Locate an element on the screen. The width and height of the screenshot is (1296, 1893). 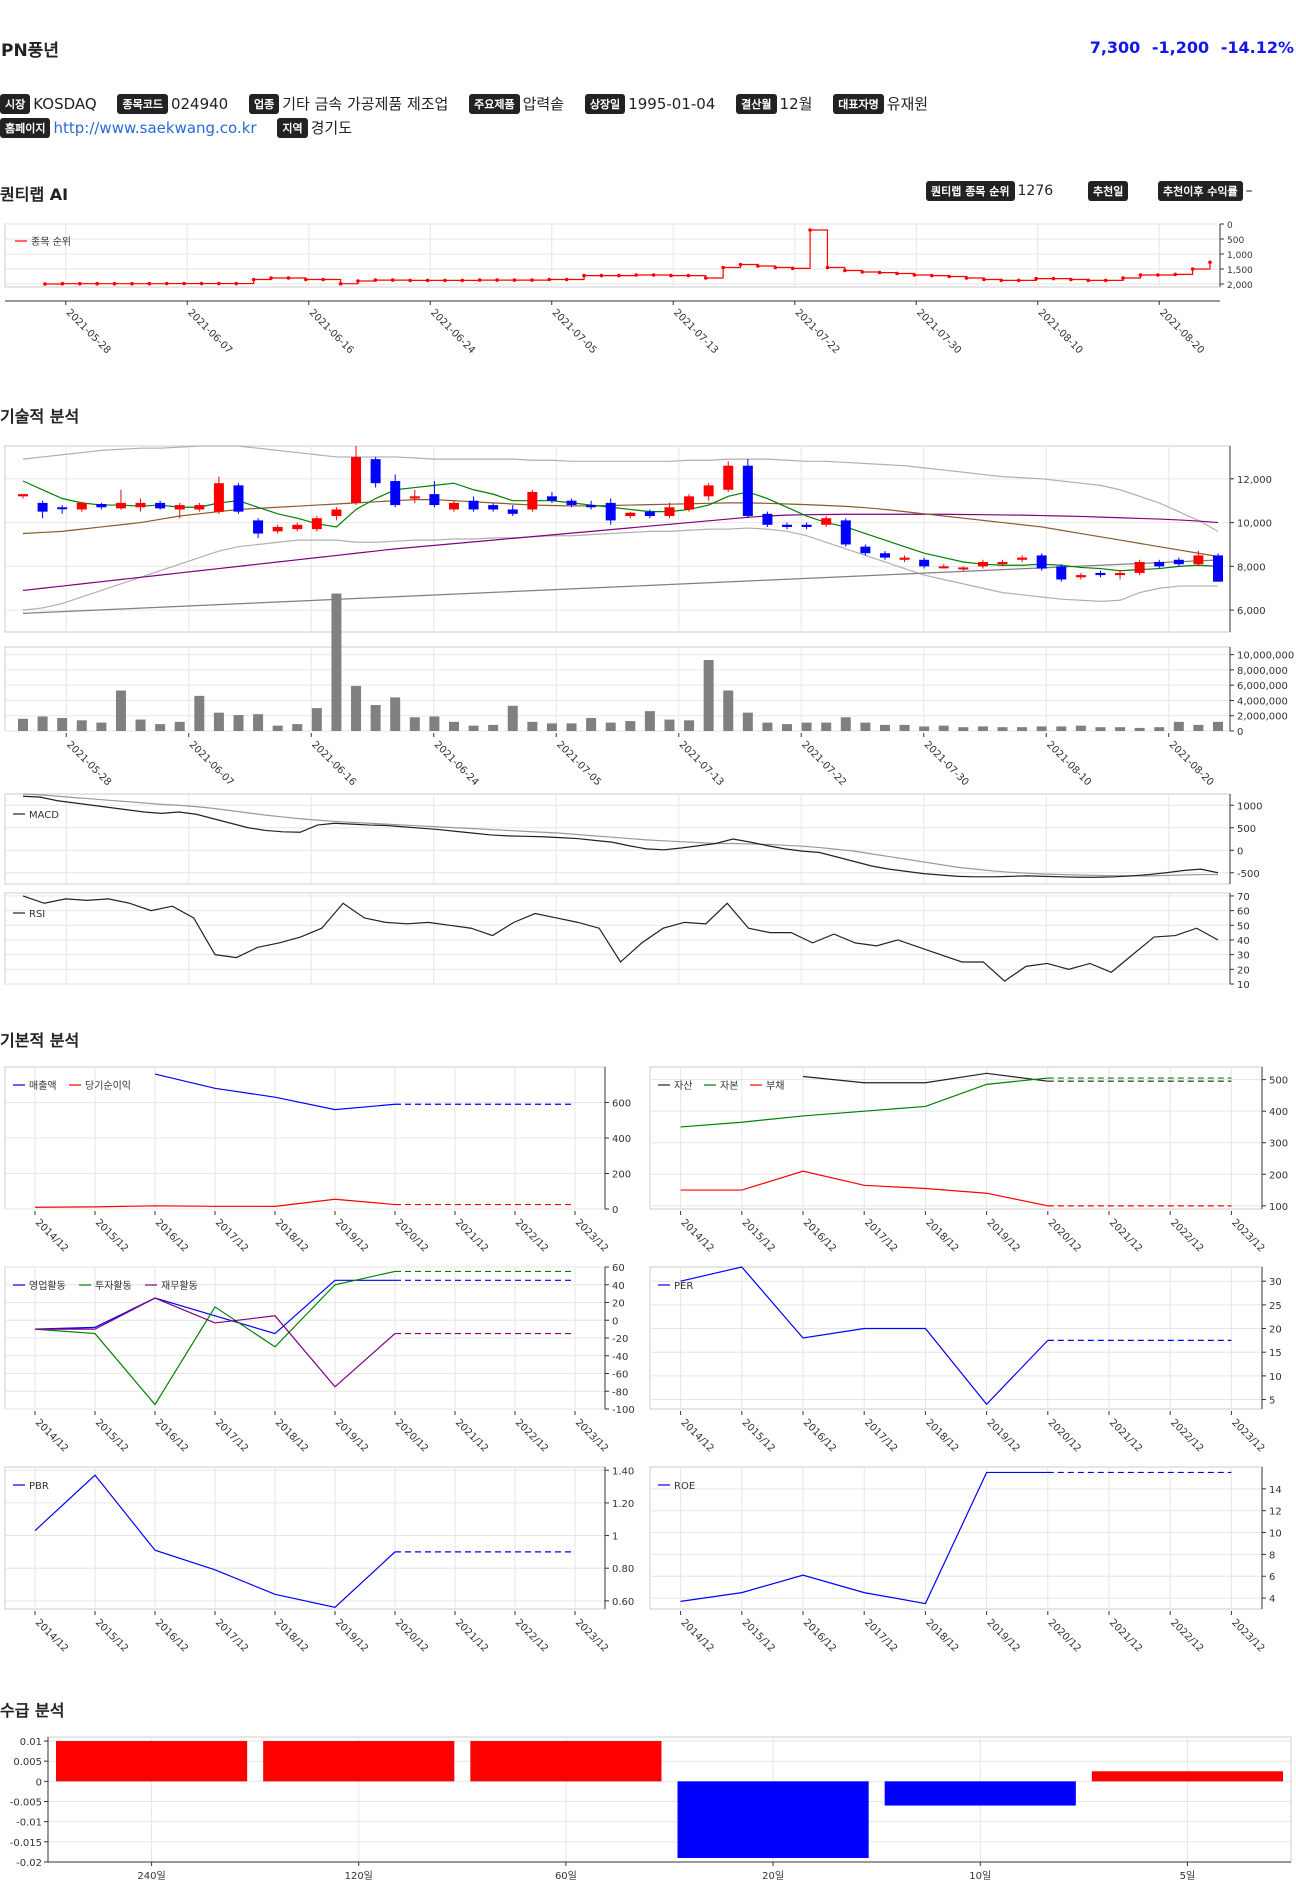
price-change-pct: -14.12% is located at coordinates (1257, 47).